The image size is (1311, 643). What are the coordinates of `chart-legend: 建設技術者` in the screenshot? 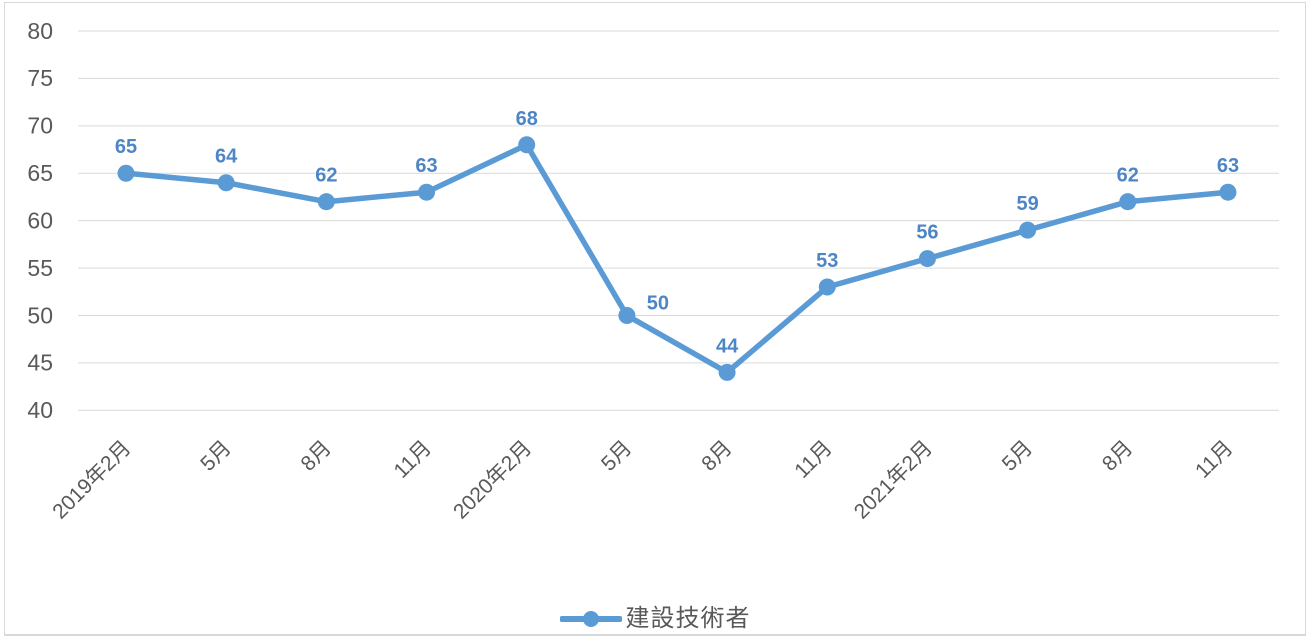 It's located at (655, 619).